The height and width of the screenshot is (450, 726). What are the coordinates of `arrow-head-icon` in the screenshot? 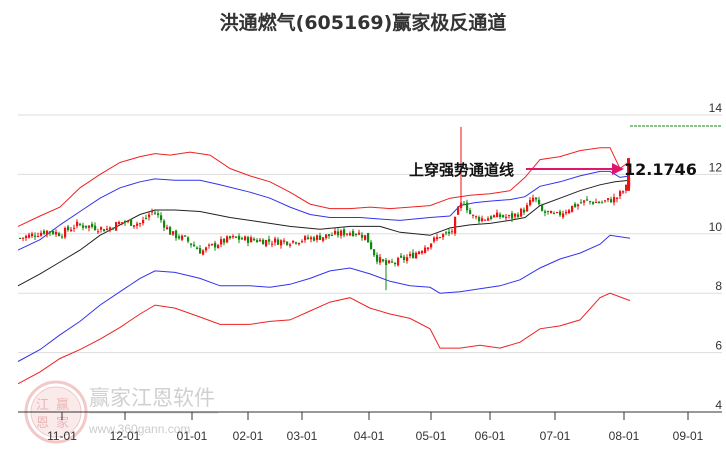 It's located at (618, 169).